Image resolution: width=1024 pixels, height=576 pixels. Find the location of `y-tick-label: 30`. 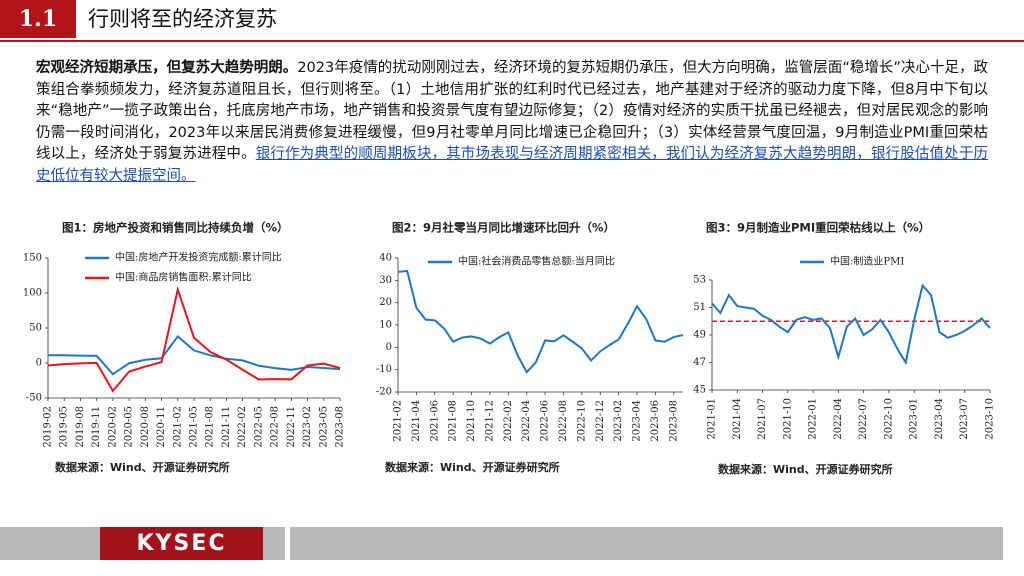

y-tick-label: 30 is located at coordinates (385, 280).